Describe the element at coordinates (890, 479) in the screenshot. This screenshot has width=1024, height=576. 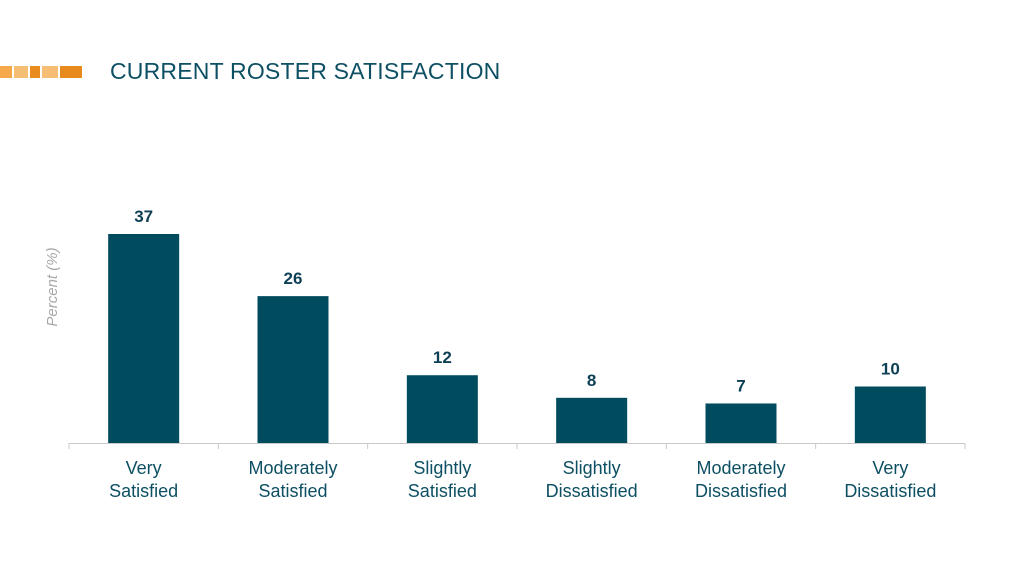
I see `x-tick-label: Very Dissatisfied` at that location.